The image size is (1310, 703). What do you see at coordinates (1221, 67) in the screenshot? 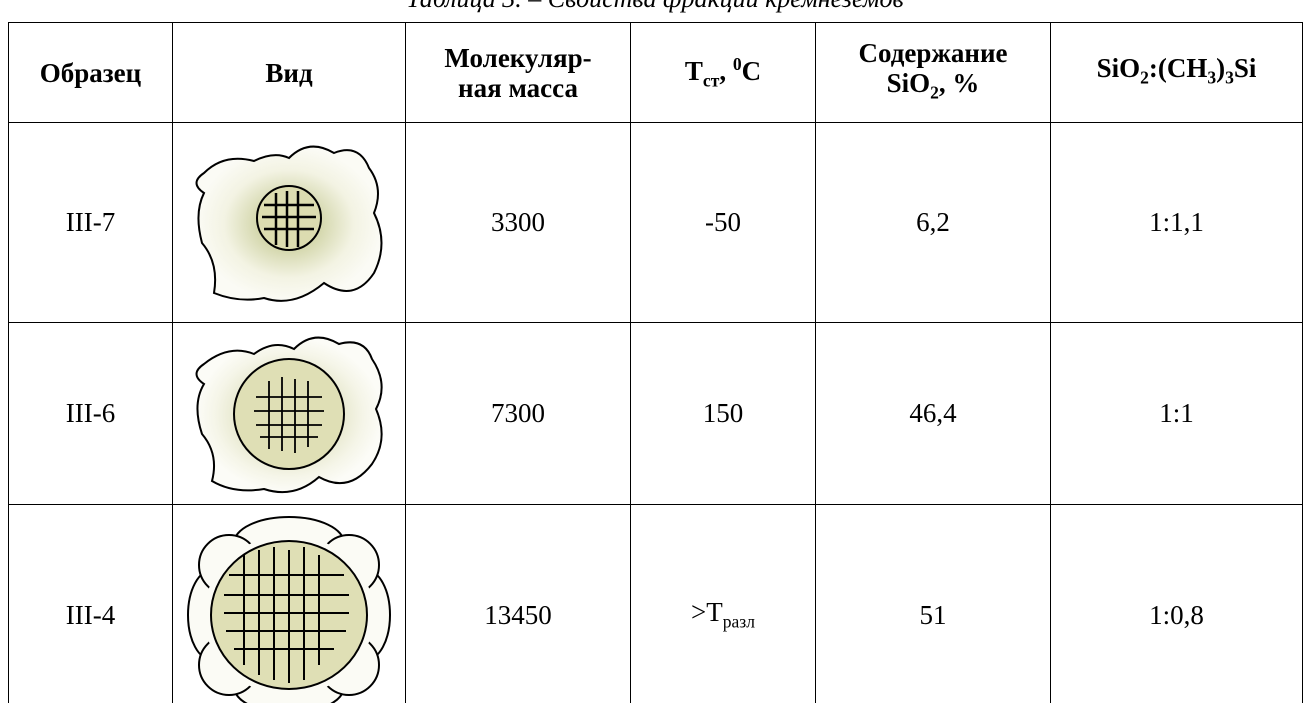
I see `text-part: )` at bounding box center [1221, 67].